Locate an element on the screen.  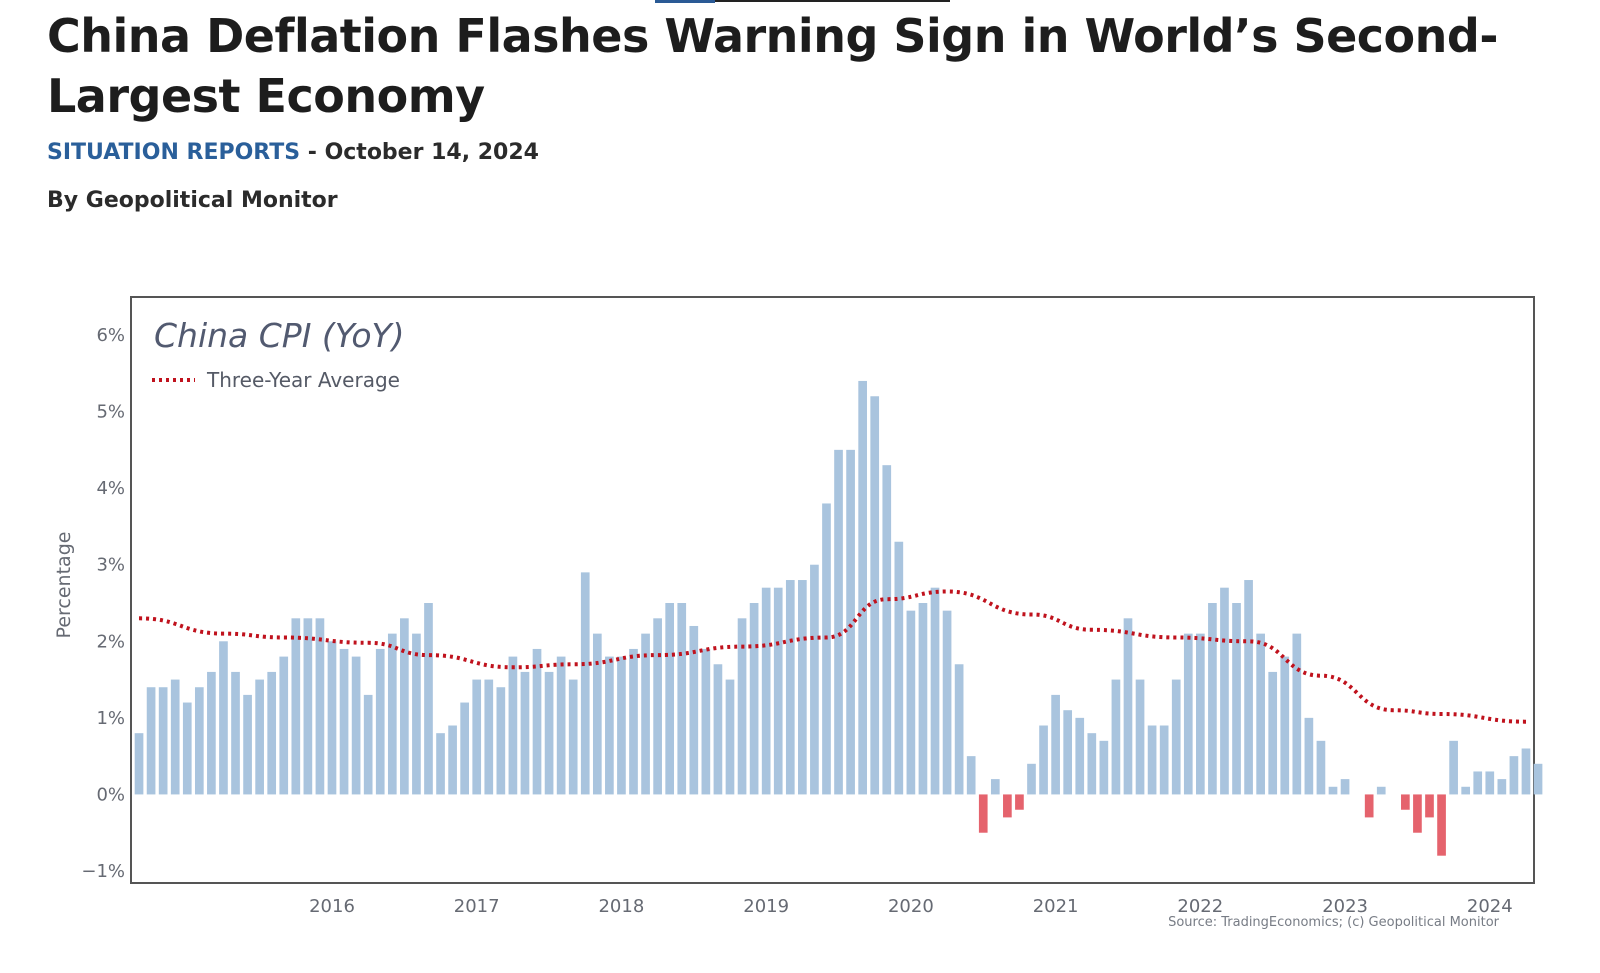
y-tick-label: 2% is located at coordinates (110, 641).